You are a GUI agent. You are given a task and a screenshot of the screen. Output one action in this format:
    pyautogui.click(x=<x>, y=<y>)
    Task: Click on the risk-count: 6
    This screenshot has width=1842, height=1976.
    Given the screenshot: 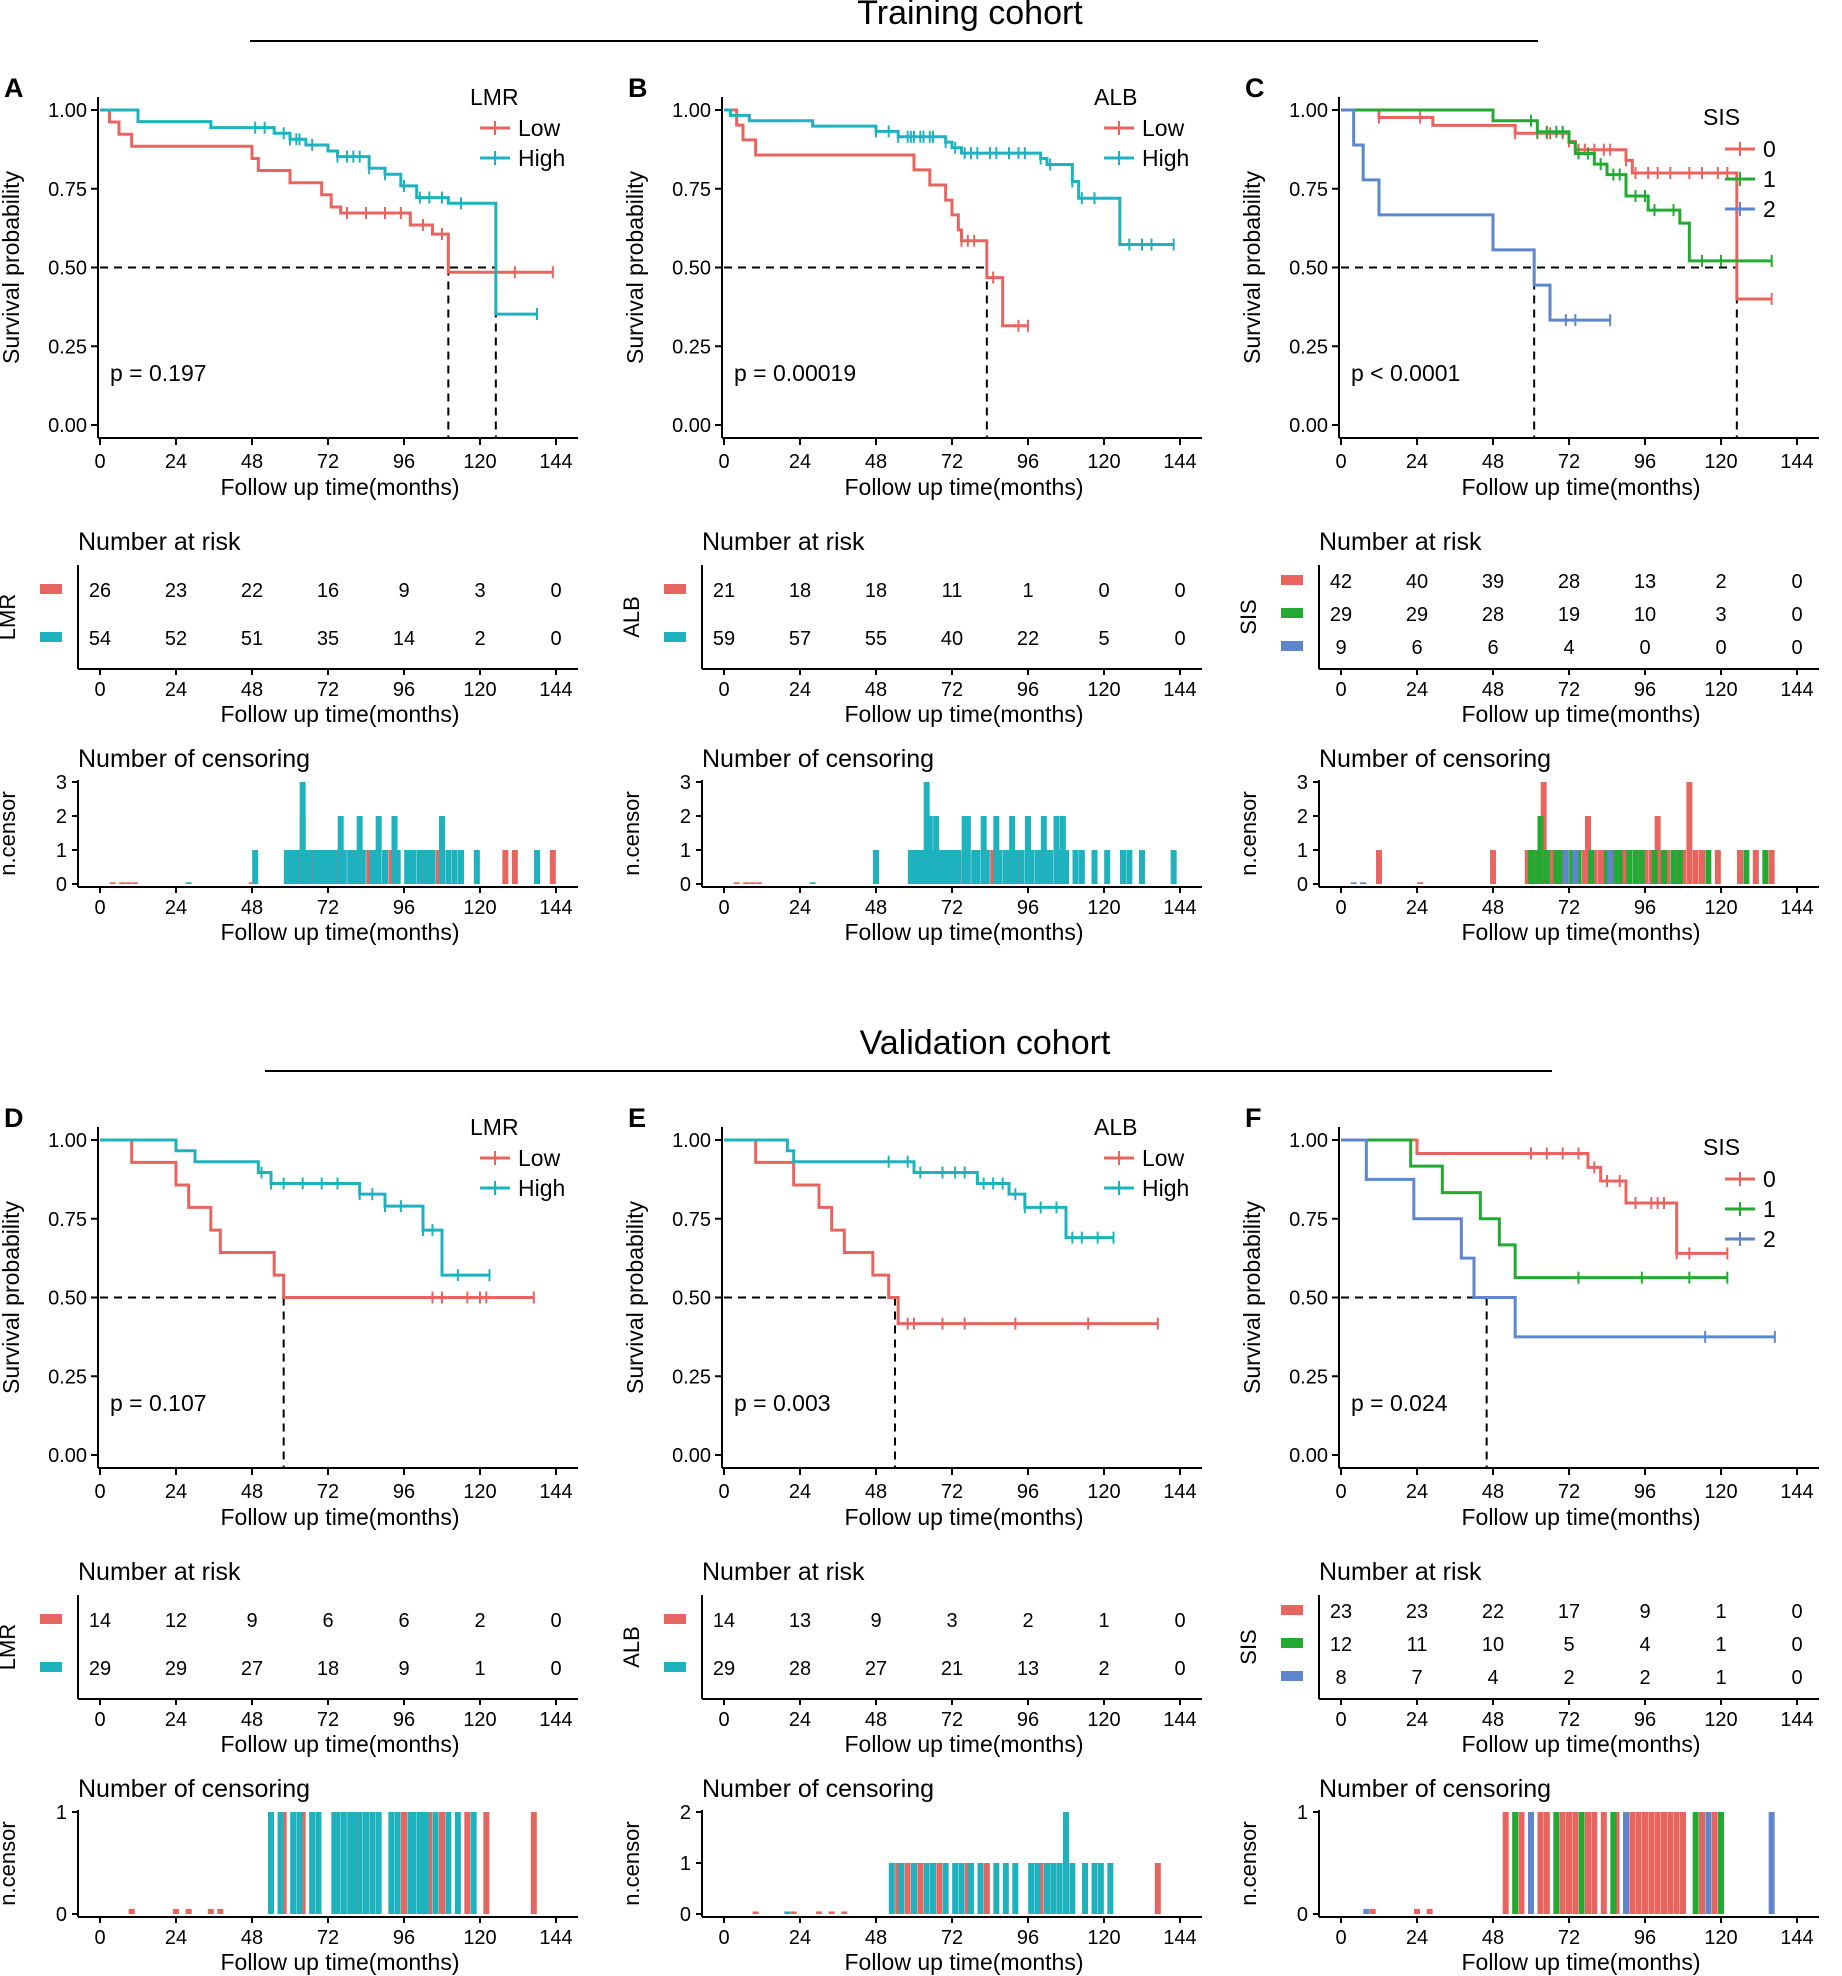 What is the action you would take?
    pyautogui.click(x=1416, y=648)
    